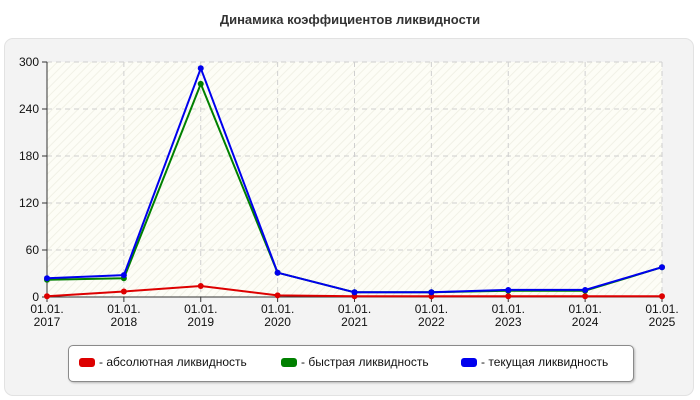 The width and height of the screenshot is (700, 400). I want to click on x-tick-label: 01.01. 2020, so click(277, 315).